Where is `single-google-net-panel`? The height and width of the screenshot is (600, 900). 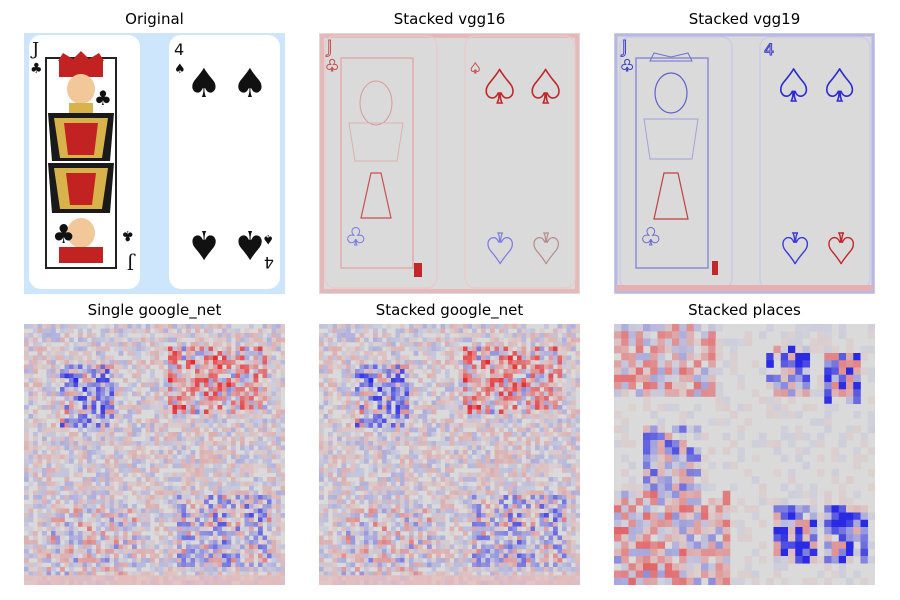
single-google-net-panel is located at coordinates (154, 454).